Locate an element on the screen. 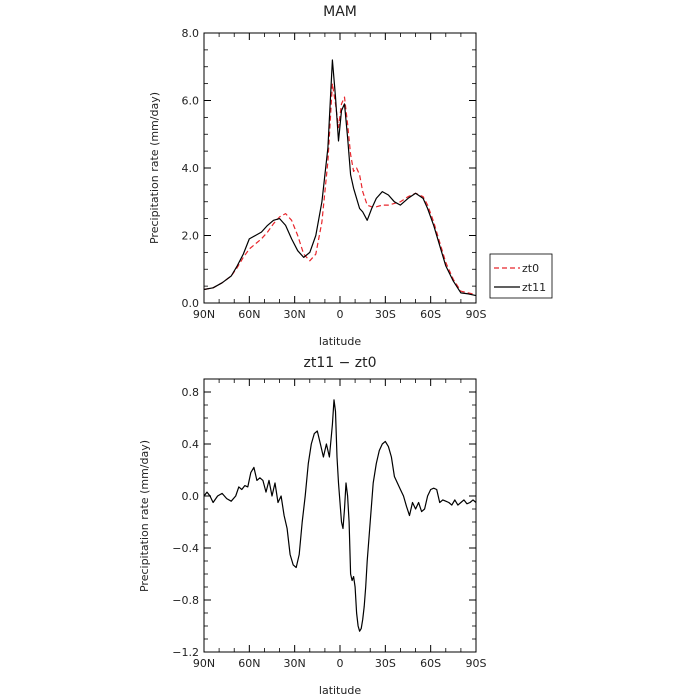  bottom-y-tick-label: −0.4 is located at coordinates (185, 548).